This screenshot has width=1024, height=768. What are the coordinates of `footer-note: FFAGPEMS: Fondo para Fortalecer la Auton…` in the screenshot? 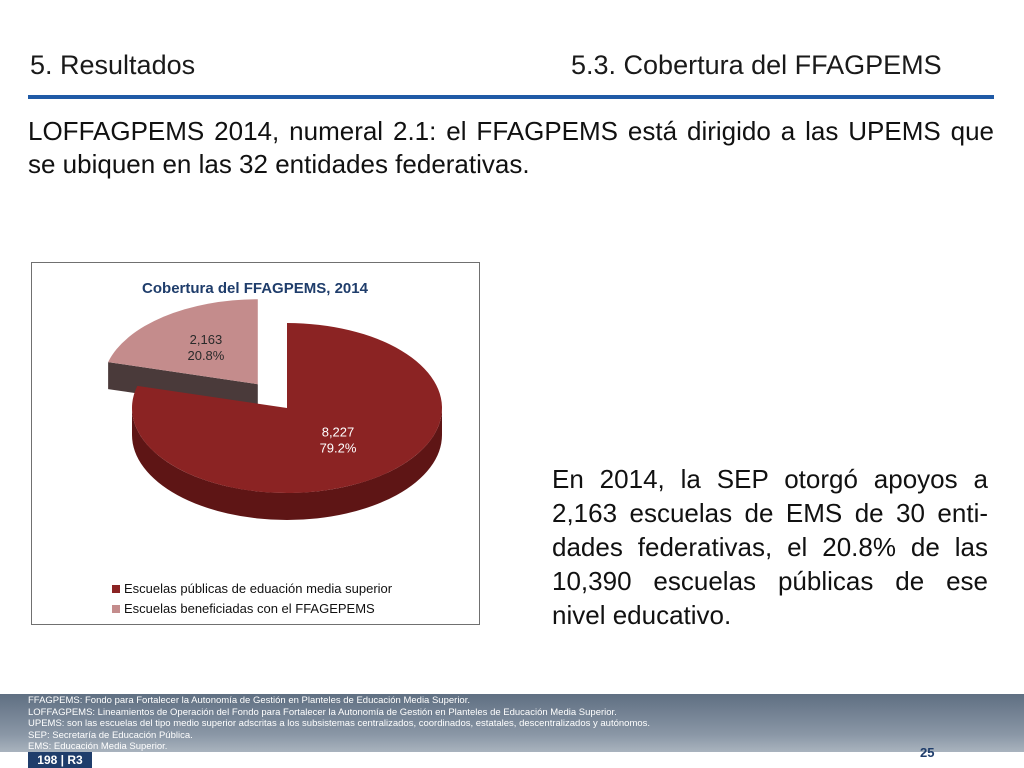 It's located at (249, 700).